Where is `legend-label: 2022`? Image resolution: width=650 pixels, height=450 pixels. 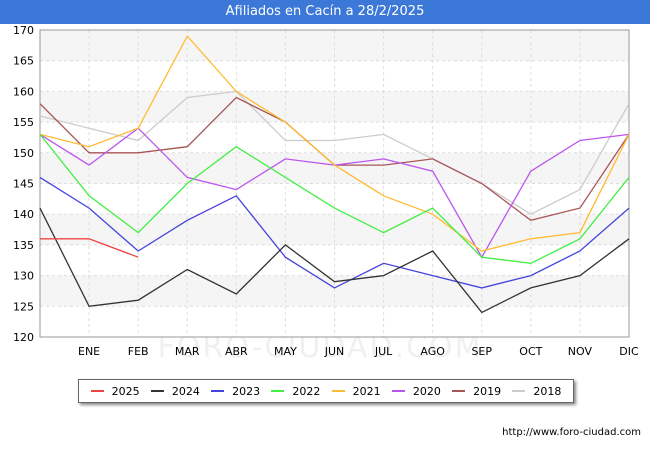
legend-label: 2022 is located at coordinates (306, 391).